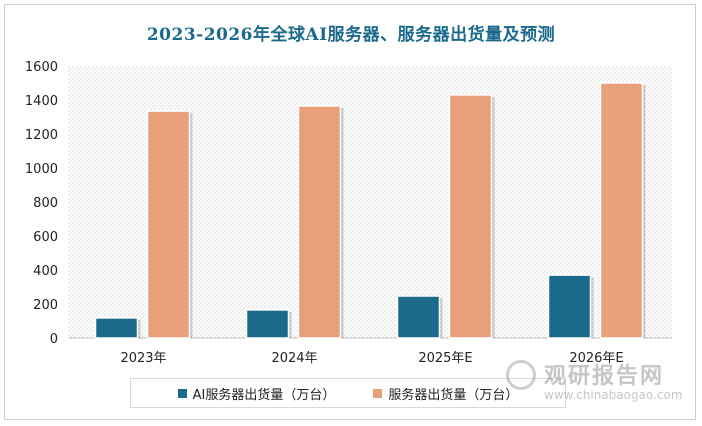 The height and width of the screenshot is (426, 702). What do you see at coordinates (613, 395) in the screenshot?
I see `watermark-en: www.chinabaogao.com` at bounding box center [613, 395].